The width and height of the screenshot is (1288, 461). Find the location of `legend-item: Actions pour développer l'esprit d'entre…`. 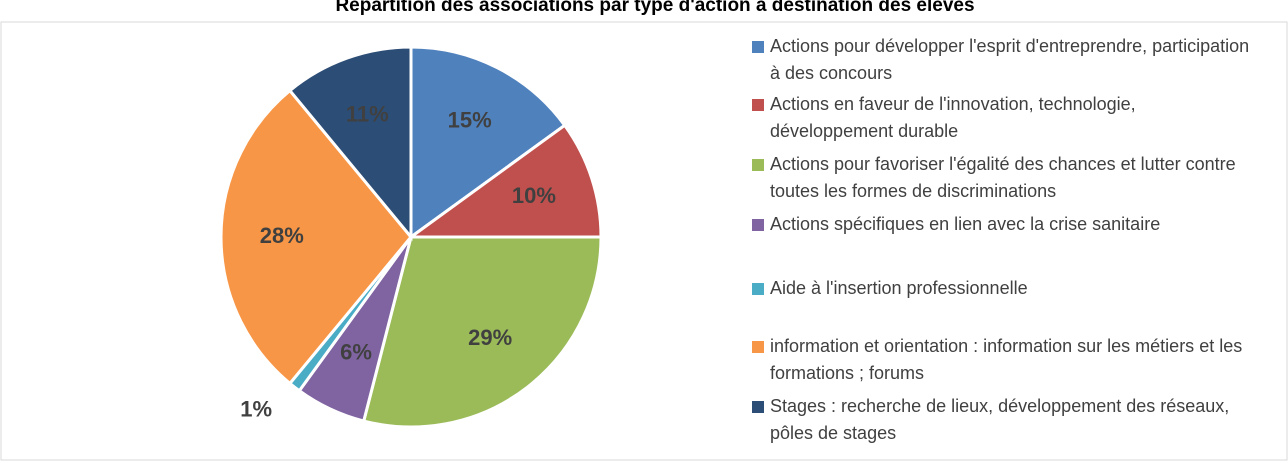

legend-item: Actions pour développer l'esprit d'entre… is located at coordinates (1002, 60).